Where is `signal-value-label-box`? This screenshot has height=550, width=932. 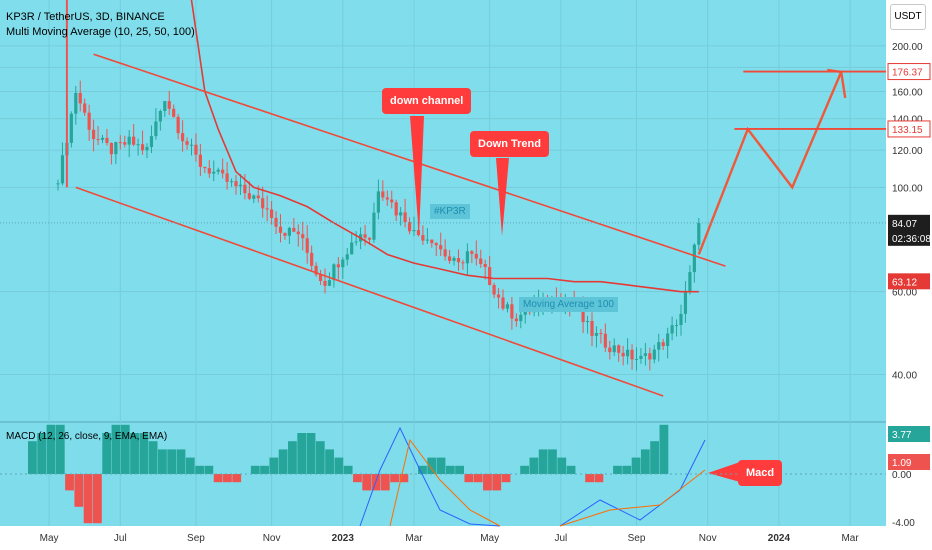 signal-value-label-box is located at coordinates (909, 462).